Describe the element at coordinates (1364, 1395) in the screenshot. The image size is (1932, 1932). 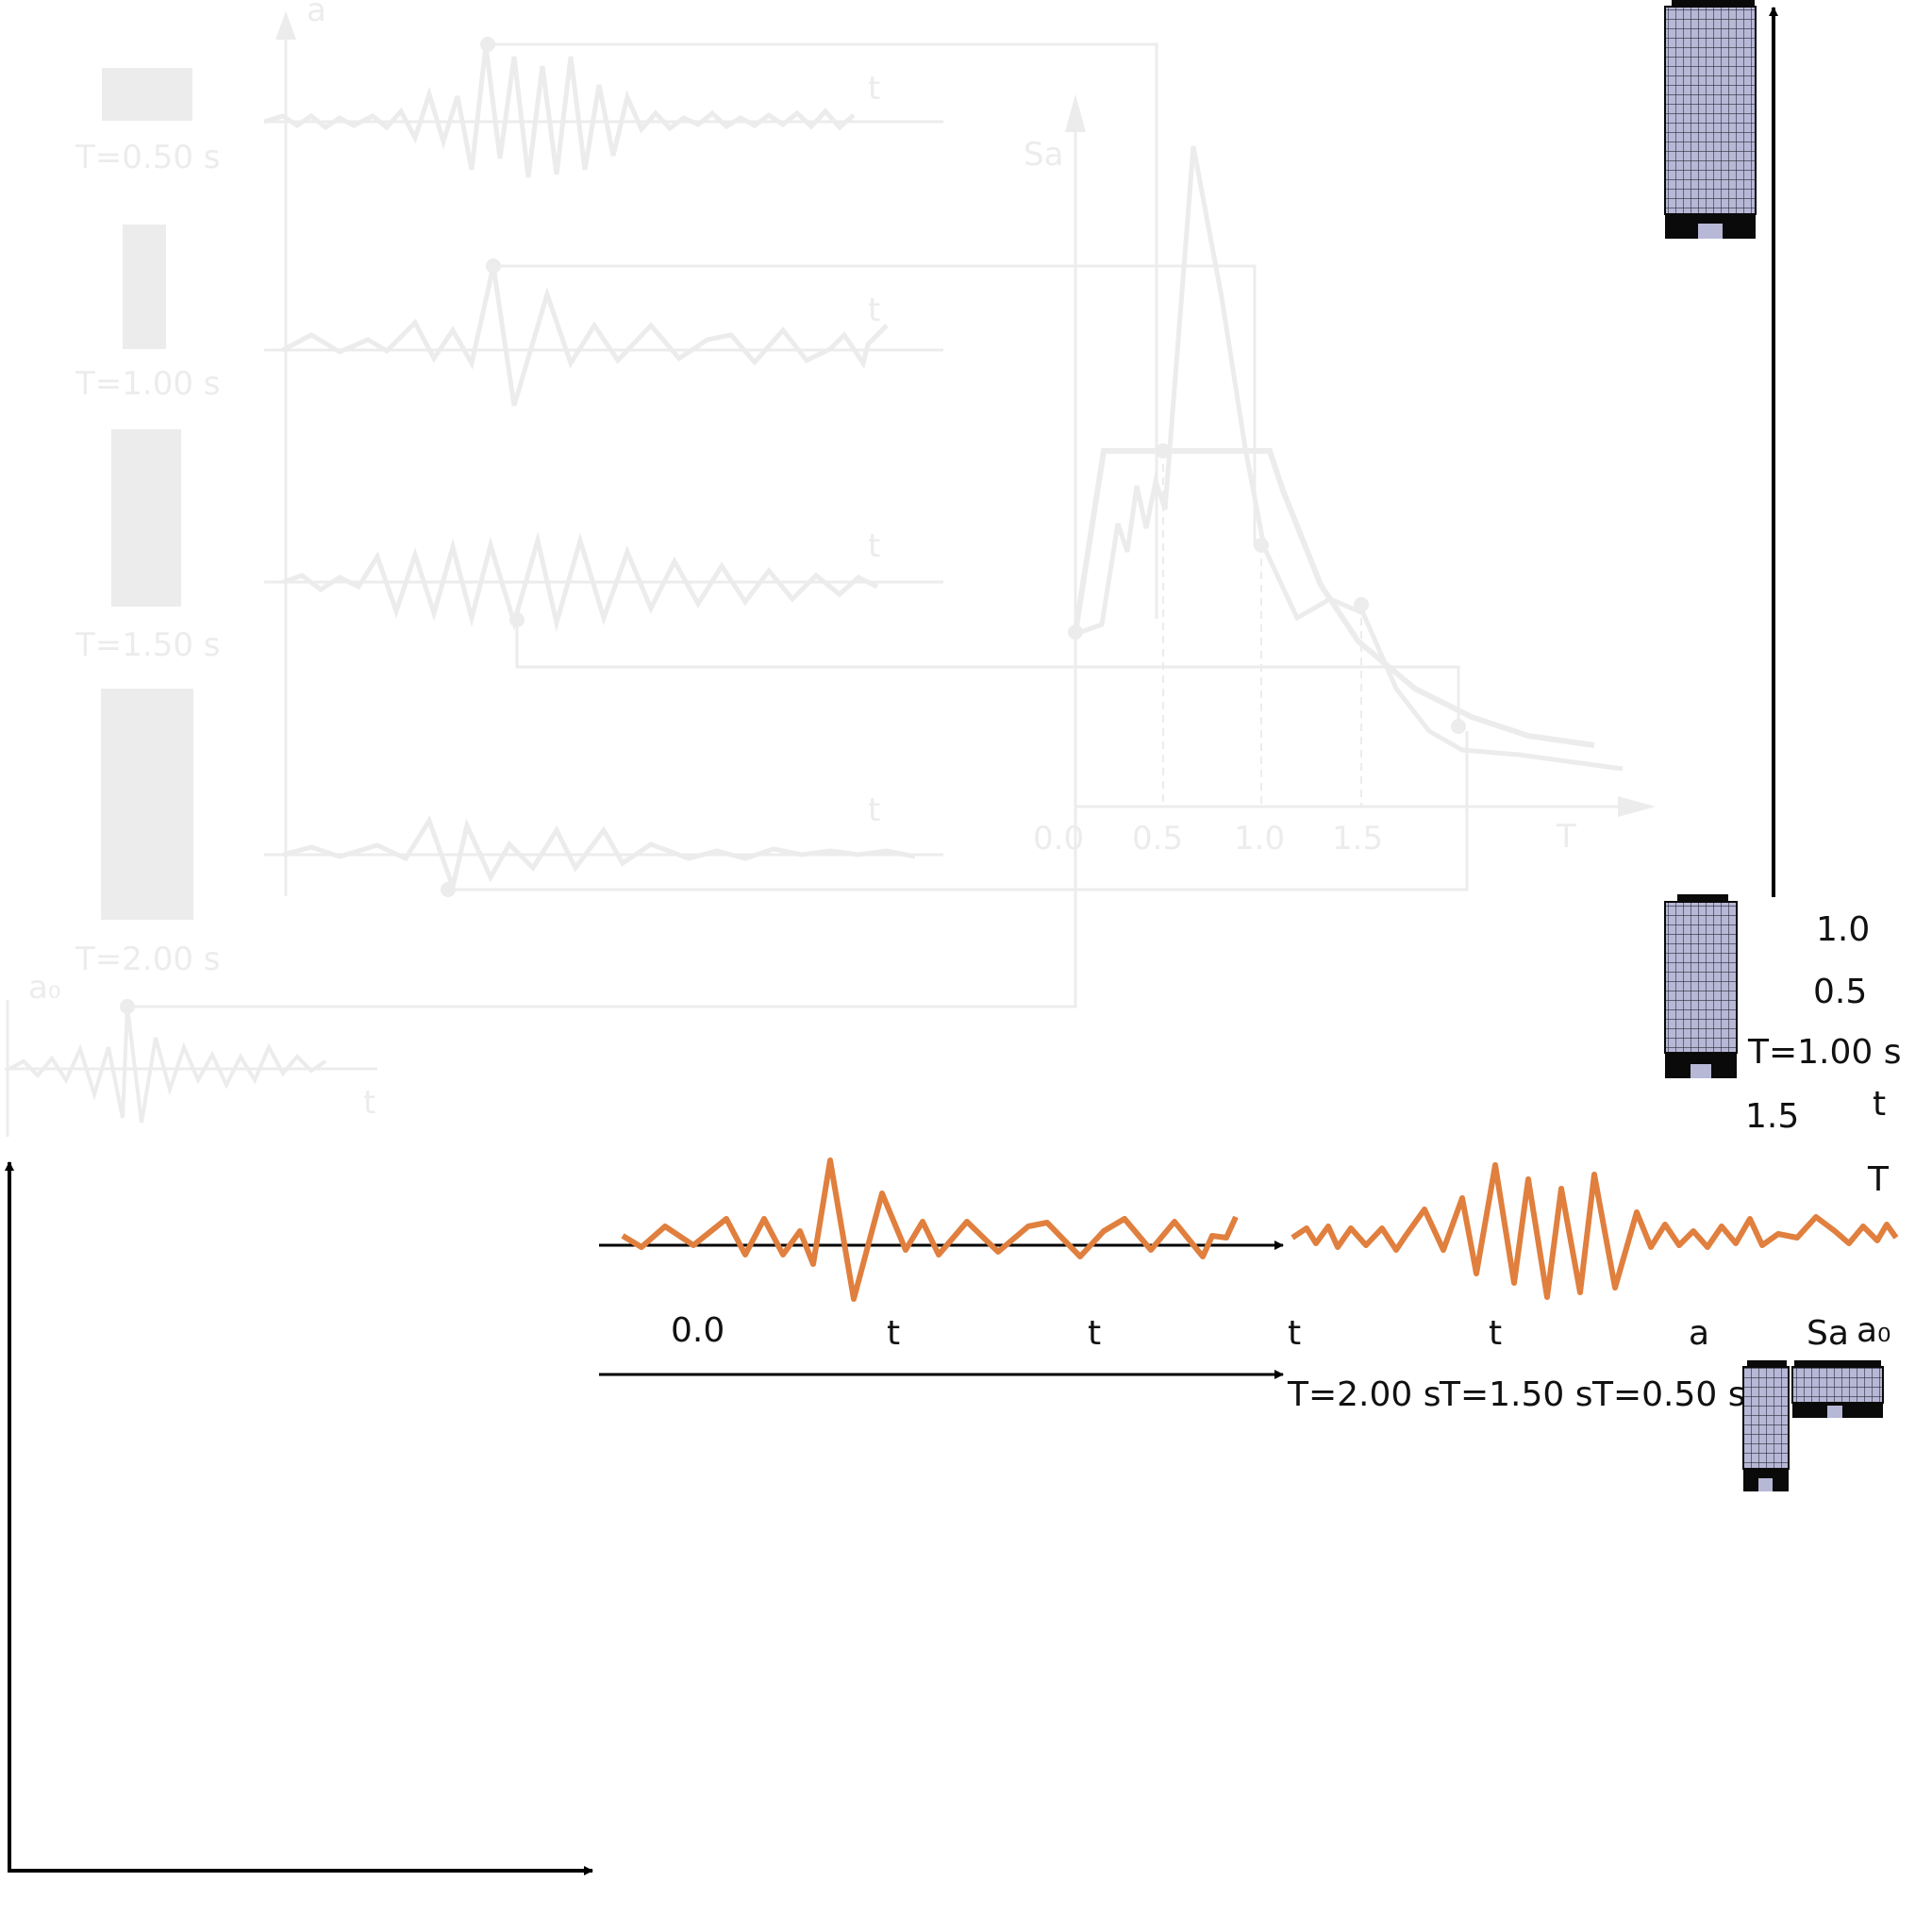
I see `period-label-2-00: T=2.00 s` at that location.